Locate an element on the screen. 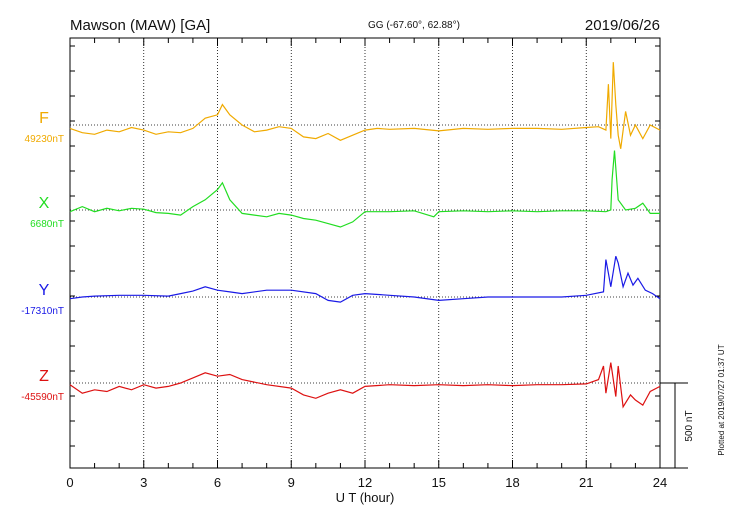 This screenshot has height=520, width=730. x-tick-label: 3 is located at coordinates (143, 482).